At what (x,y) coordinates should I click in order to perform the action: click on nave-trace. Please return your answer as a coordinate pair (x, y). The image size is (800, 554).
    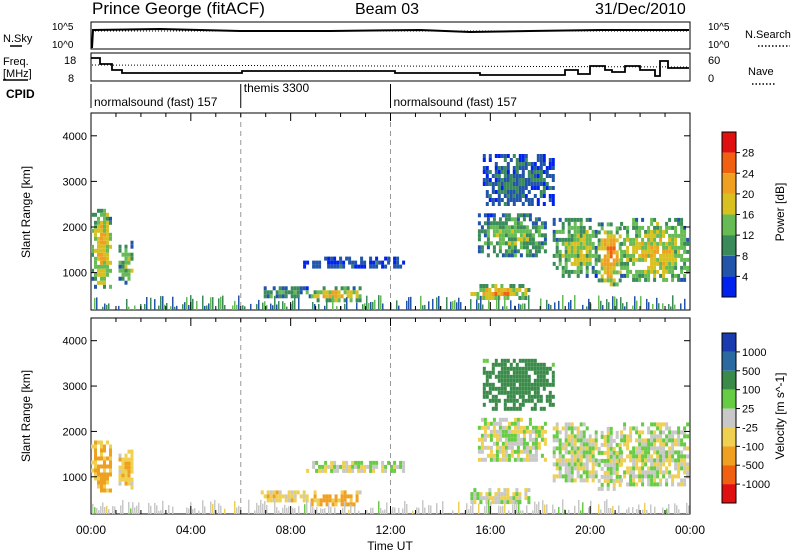
    Looking at the image, I should click on (390, 66).